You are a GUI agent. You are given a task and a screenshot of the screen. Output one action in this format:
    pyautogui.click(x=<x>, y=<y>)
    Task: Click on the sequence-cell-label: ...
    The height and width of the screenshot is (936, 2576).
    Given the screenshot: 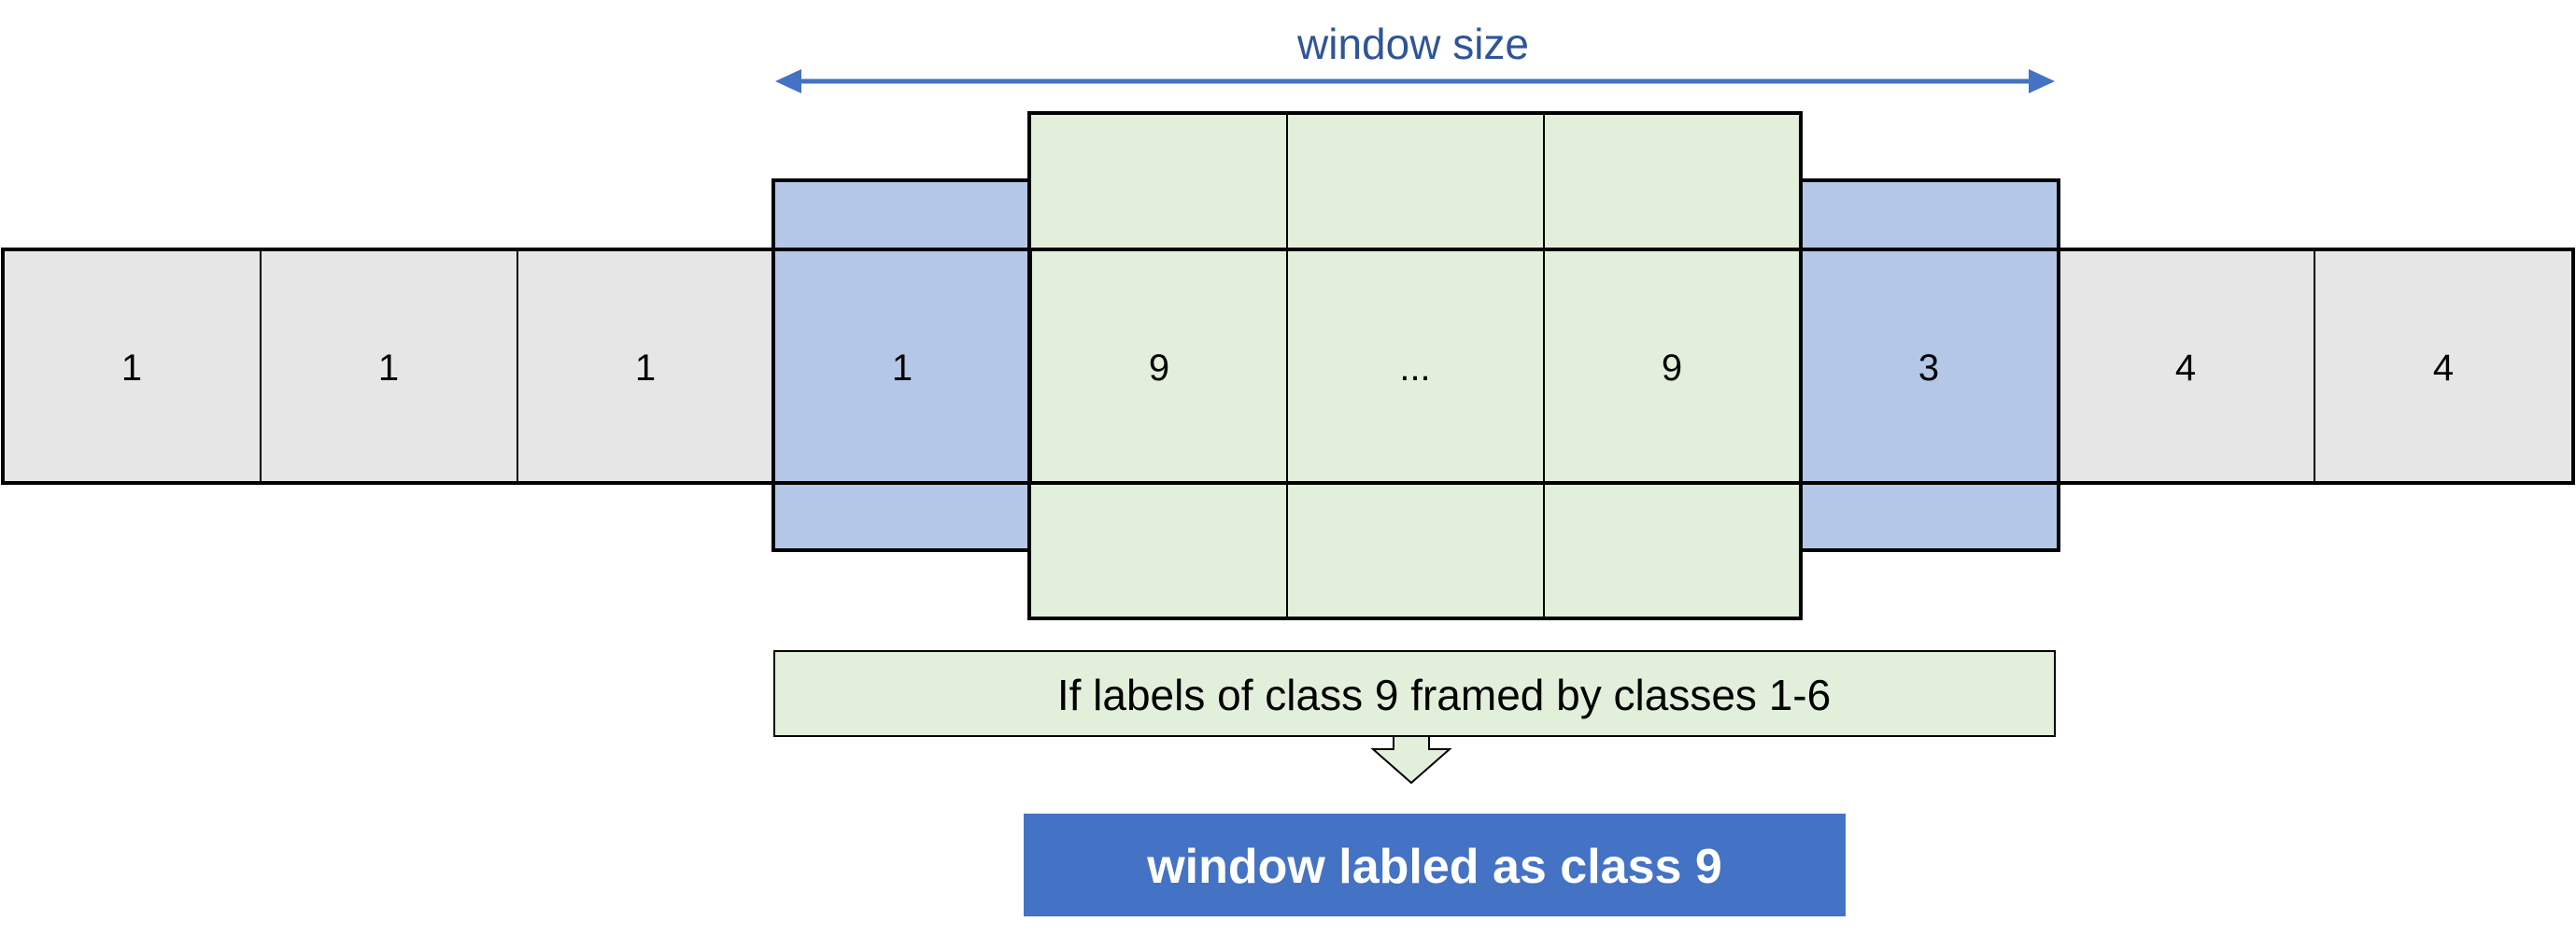 What is the action you would take?
    pyautogui.click(x=1414, y=368)
    